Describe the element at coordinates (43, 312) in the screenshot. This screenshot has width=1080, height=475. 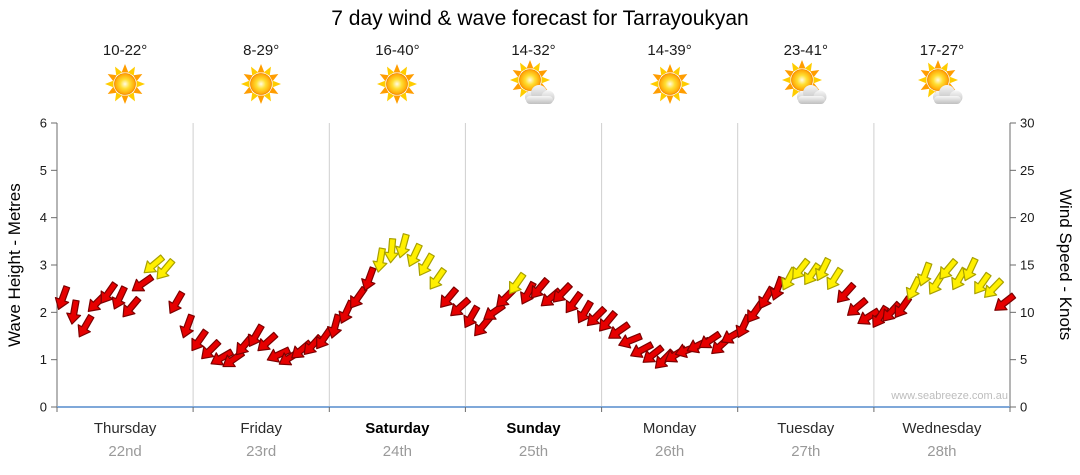
I see `svg-text: 2` at that location.